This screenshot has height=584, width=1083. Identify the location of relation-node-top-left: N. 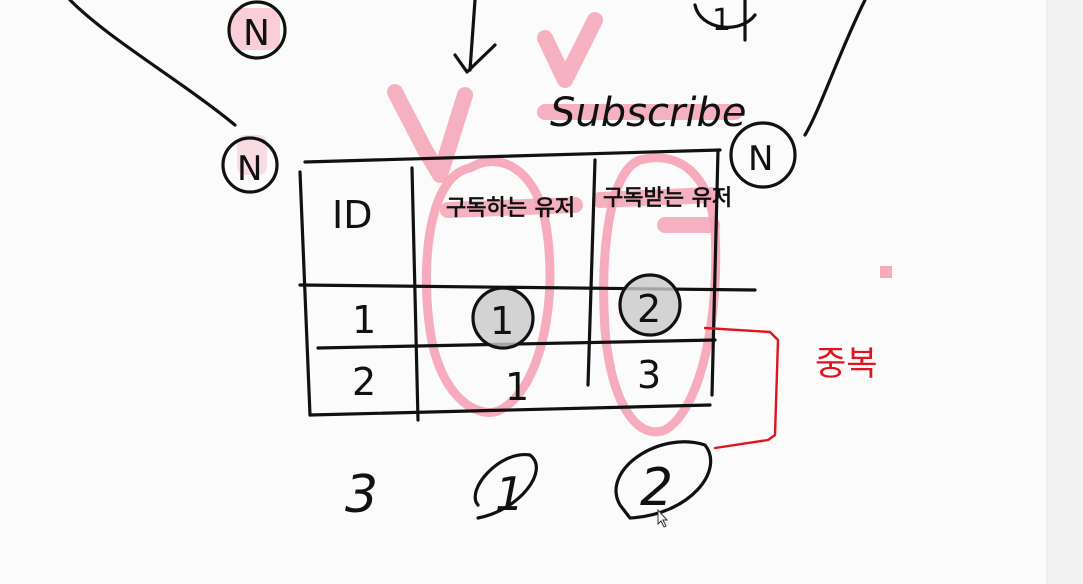
(257, 30).